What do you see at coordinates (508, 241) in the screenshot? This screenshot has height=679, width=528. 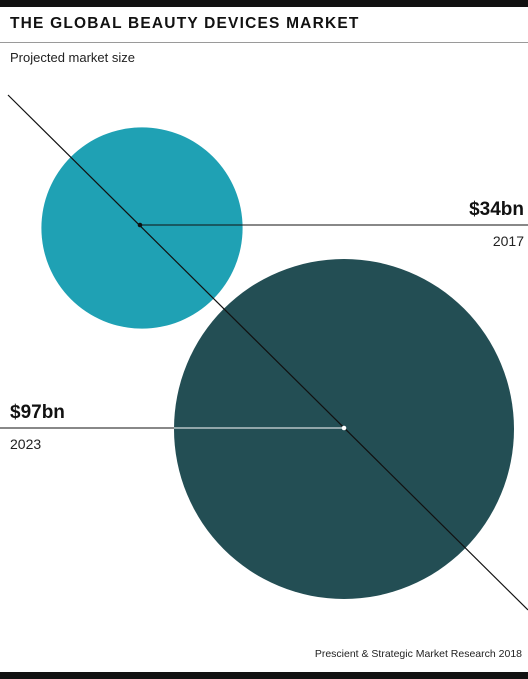 I see `year-label-2017: 2017` at bounding box center [508, 241].